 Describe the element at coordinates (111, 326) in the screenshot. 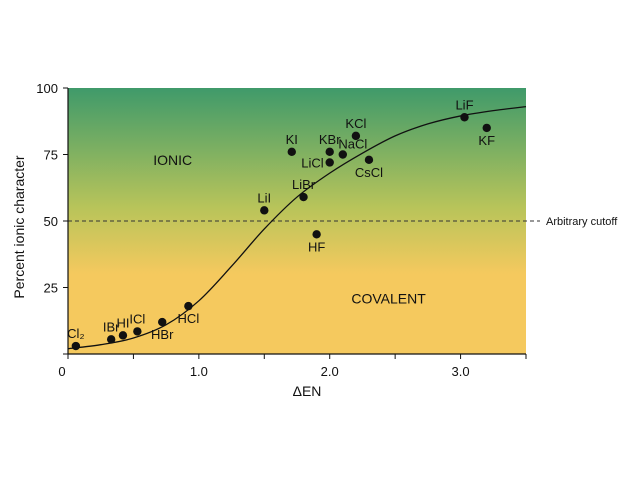

I see `data-point-label: IBr` at that location.